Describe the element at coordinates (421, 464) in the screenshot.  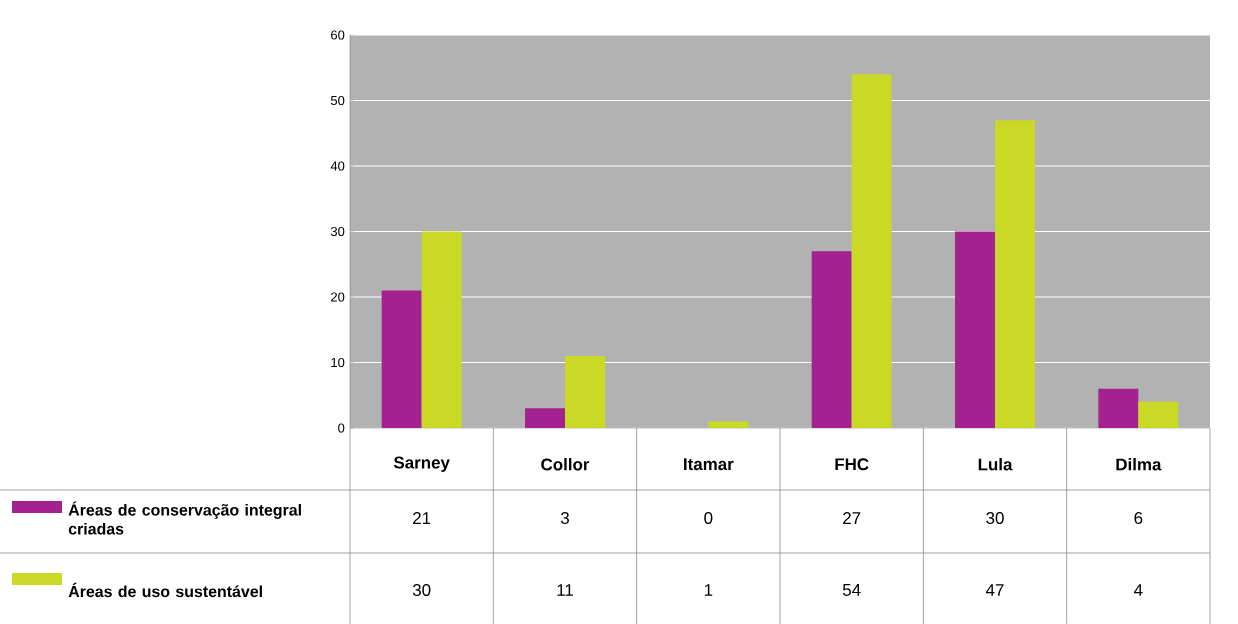
I see `x-tick-label: Sarney` at that location.